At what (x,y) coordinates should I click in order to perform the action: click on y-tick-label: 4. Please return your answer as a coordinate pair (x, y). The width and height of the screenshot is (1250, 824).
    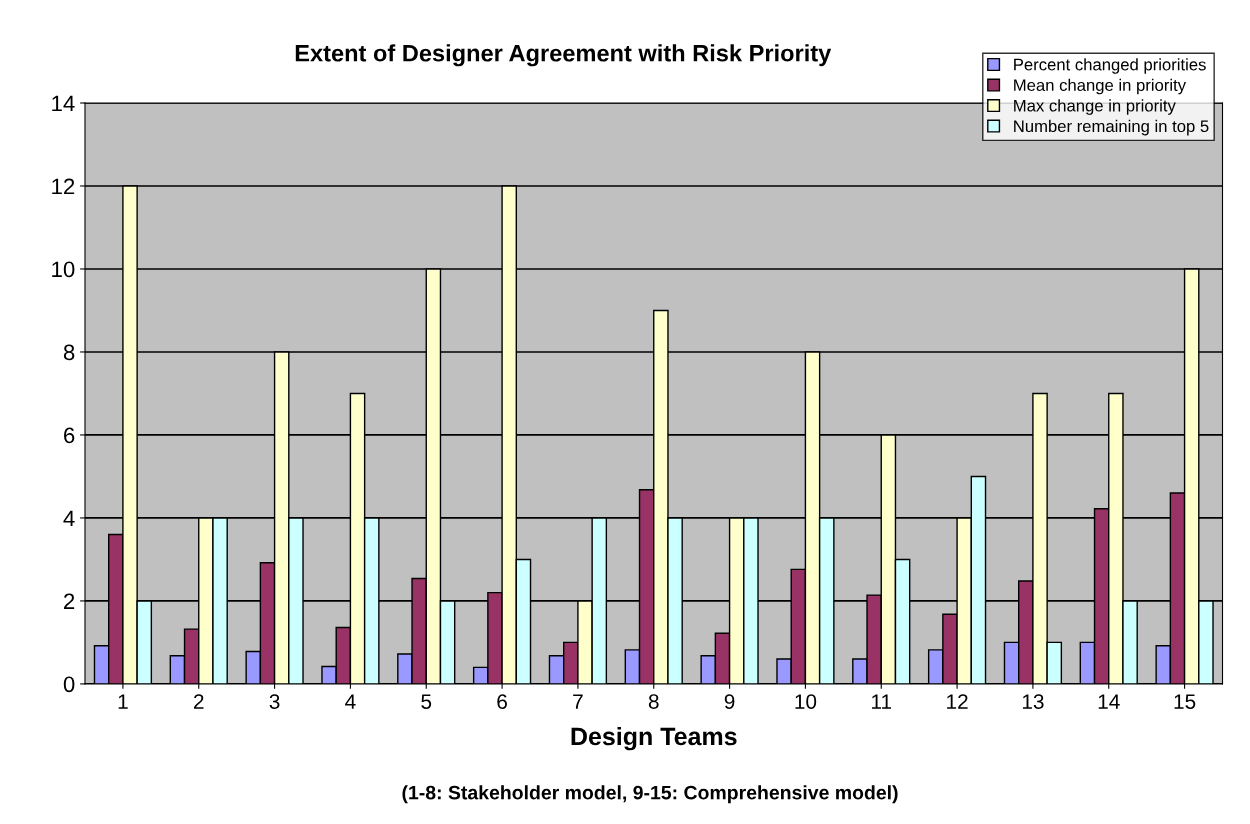
    Looking at the image, I should click on (69, 518).